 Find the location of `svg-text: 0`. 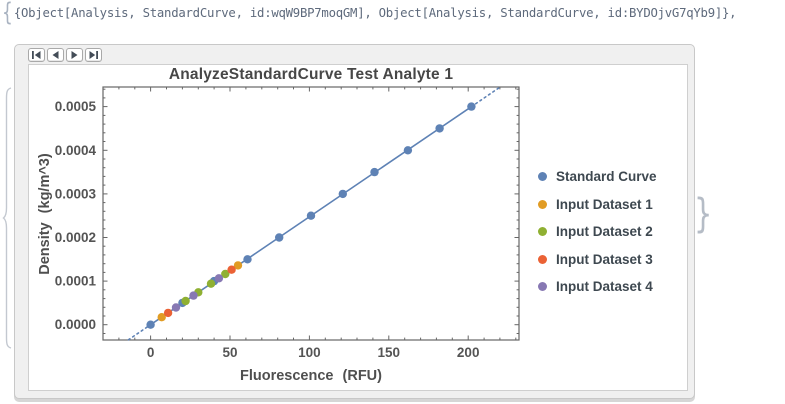

svg-text: 0 is located at coordinates (151, 352).